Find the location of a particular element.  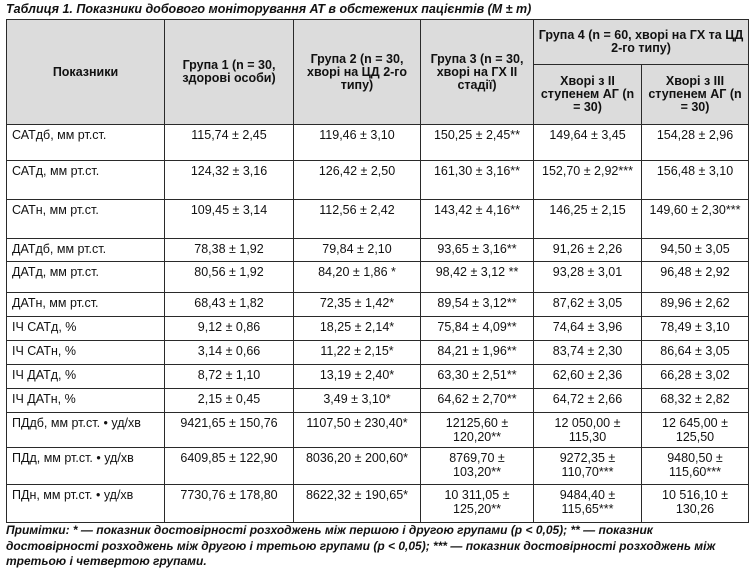

header-indicator: Показники is located at coordinates (85, 72).